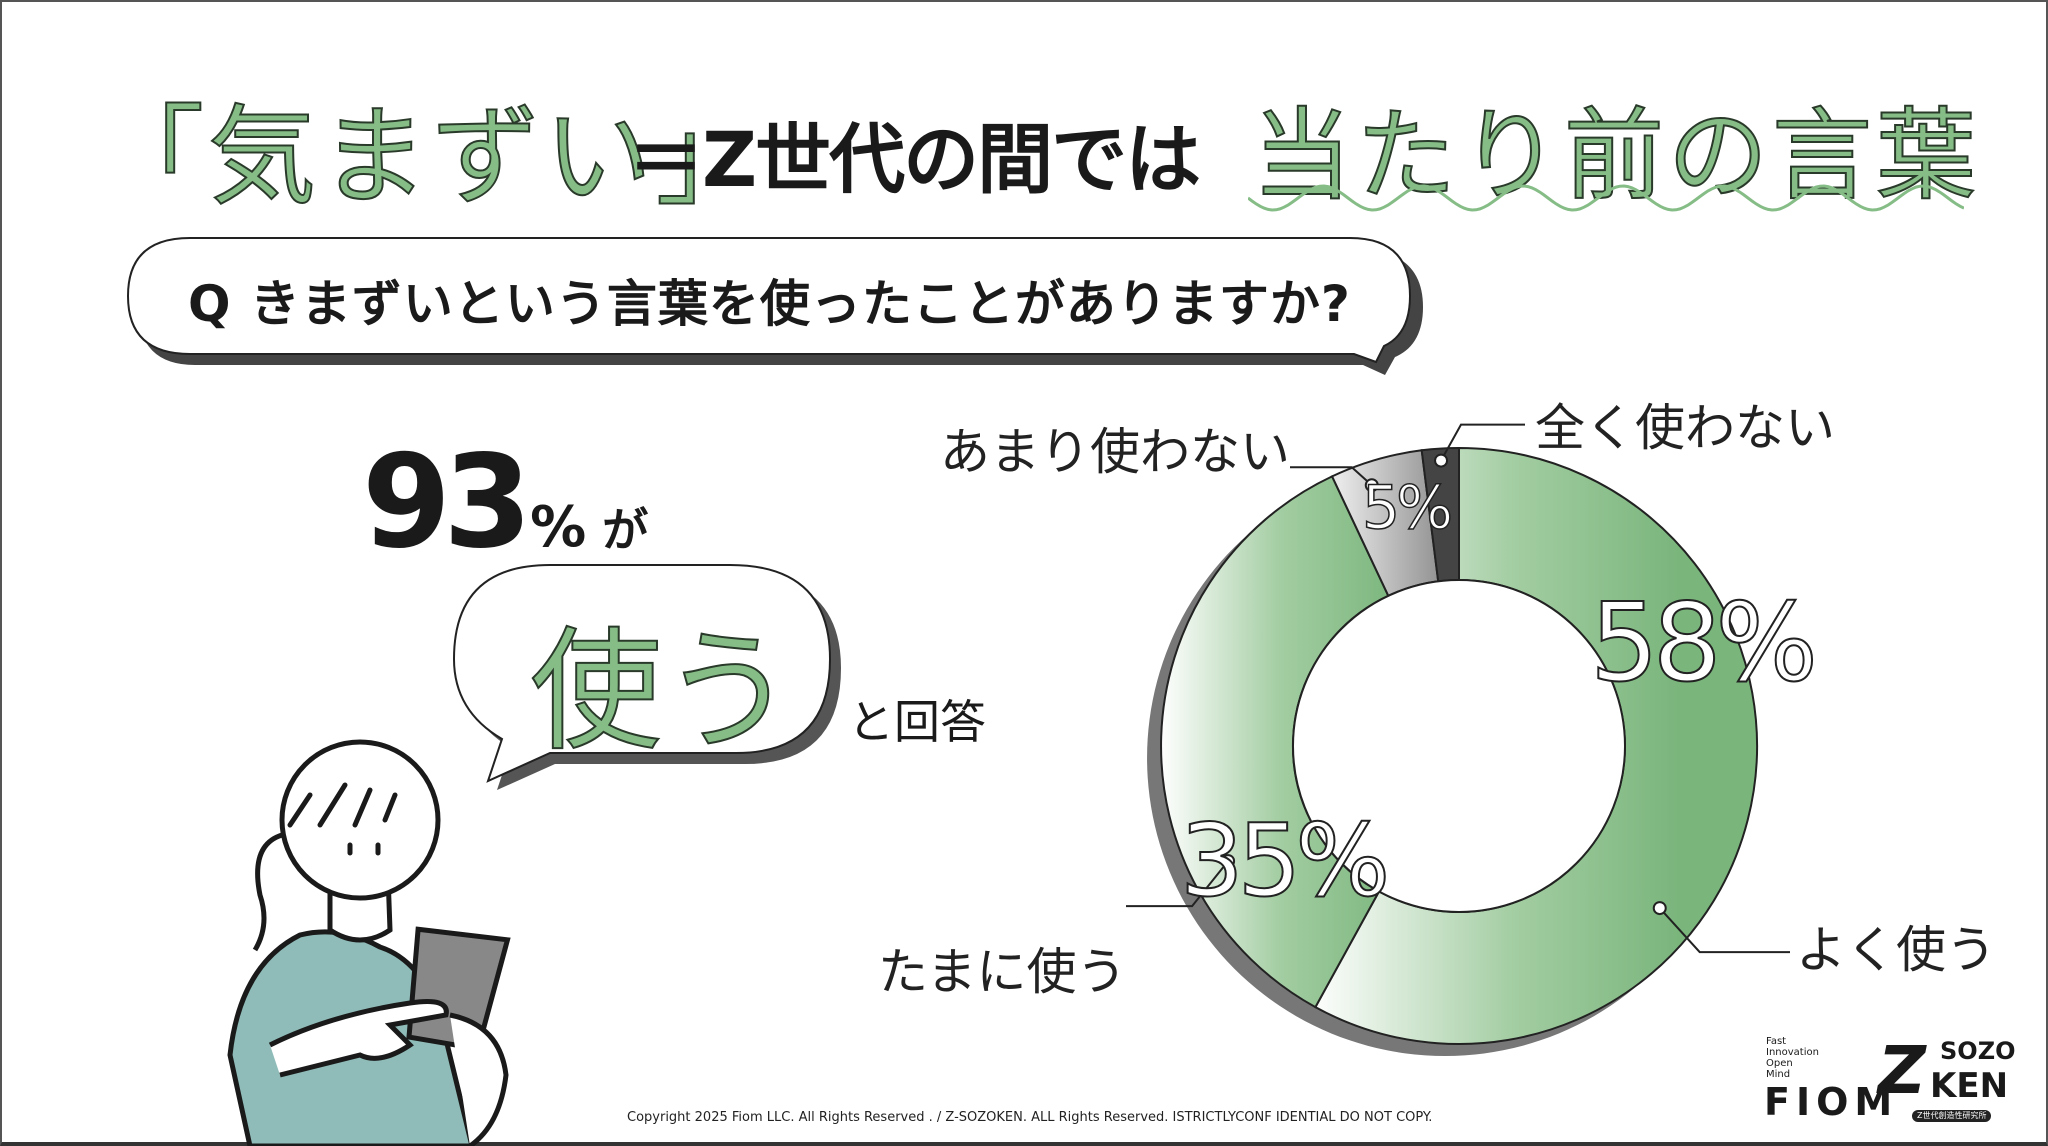  What do you see at coordinates (769, 304) in the screenshot?
I see `question-text: Q きまずいという言葉を使ったことがありますか?` at bounding box center [769, 304].